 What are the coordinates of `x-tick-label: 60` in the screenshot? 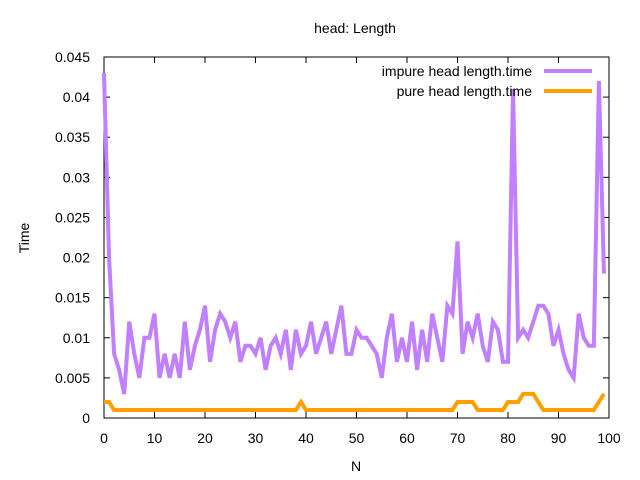 It's located at (407, 438).